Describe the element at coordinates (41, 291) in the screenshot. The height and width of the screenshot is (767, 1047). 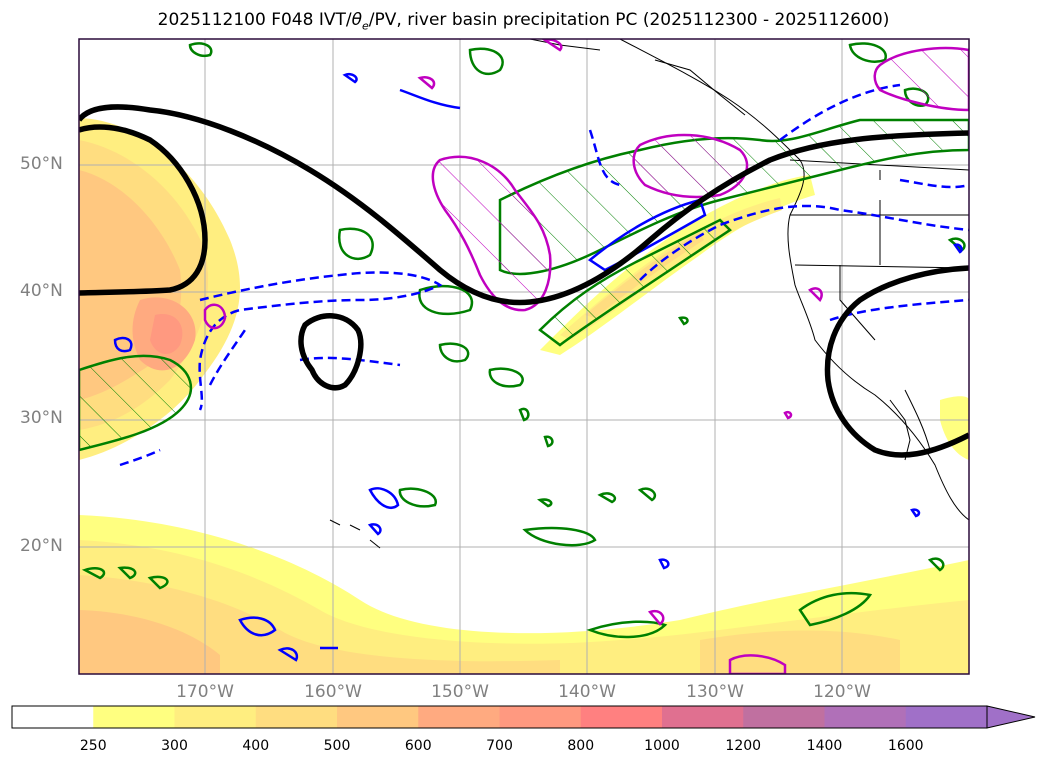
I see `lat-label-40n: 40°N` at that location.